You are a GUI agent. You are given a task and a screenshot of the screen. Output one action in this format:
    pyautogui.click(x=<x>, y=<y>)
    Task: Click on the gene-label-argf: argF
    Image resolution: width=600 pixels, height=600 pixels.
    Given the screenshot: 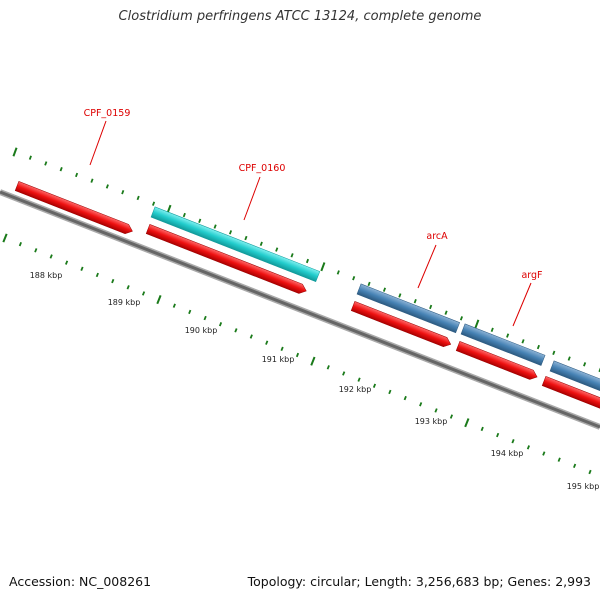 What is the action you would take?
    pyautogui.click(x=531, y=275)
    